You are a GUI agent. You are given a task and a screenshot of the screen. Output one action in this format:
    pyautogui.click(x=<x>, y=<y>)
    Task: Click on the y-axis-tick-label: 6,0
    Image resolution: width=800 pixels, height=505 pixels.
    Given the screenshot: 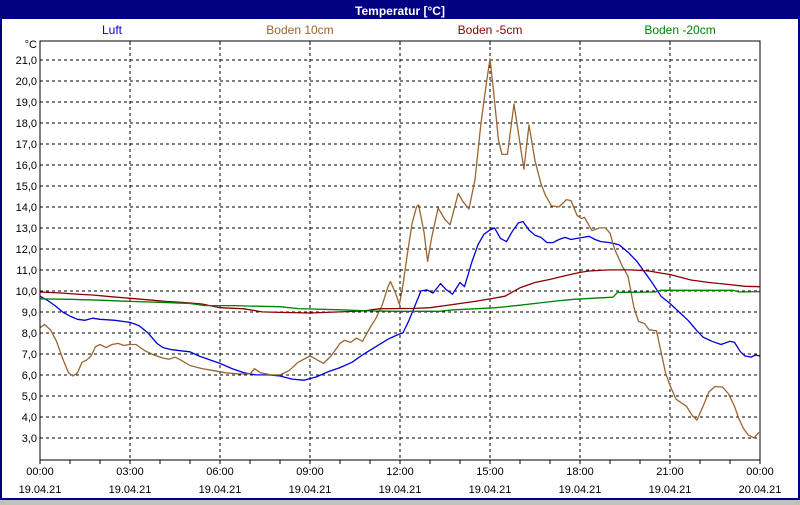 What is the action you would take?
    pyautogui.click(x=29, y=376)
    